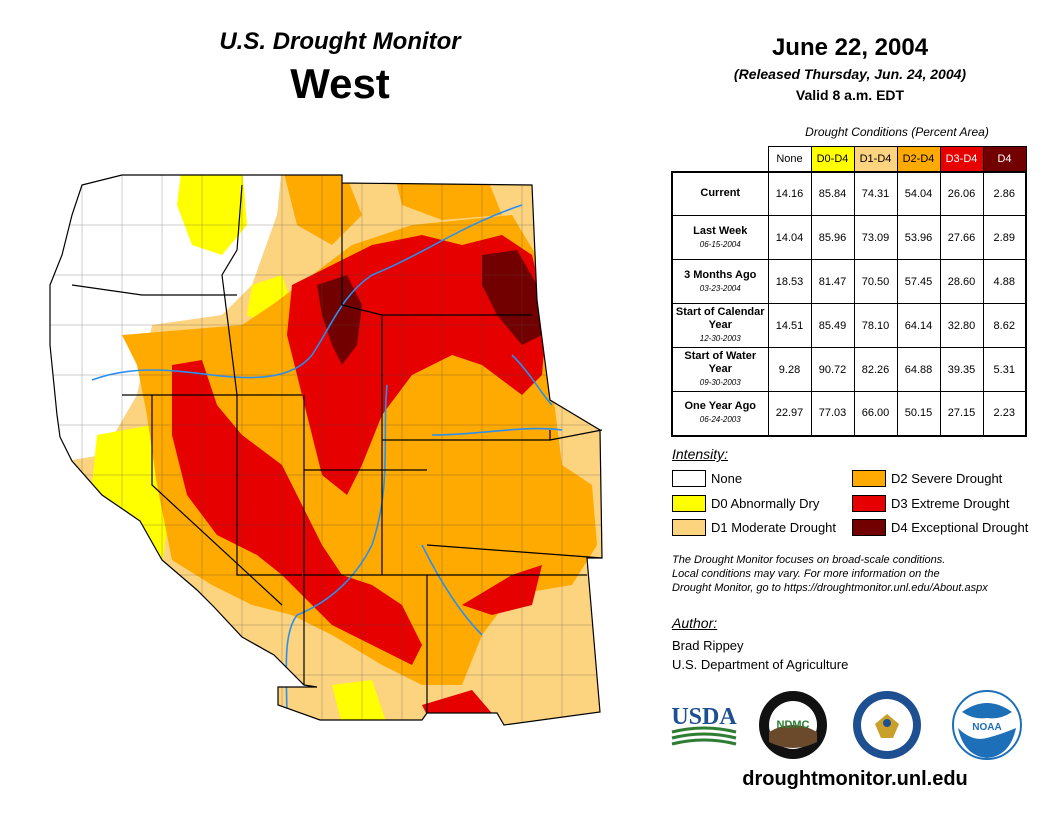 This screenshot has height=816, width=1056. What do you see at coordinates (1004, 159) in the screenshot?
I see `header-d4: D4` at bounding box center [1004, 159].